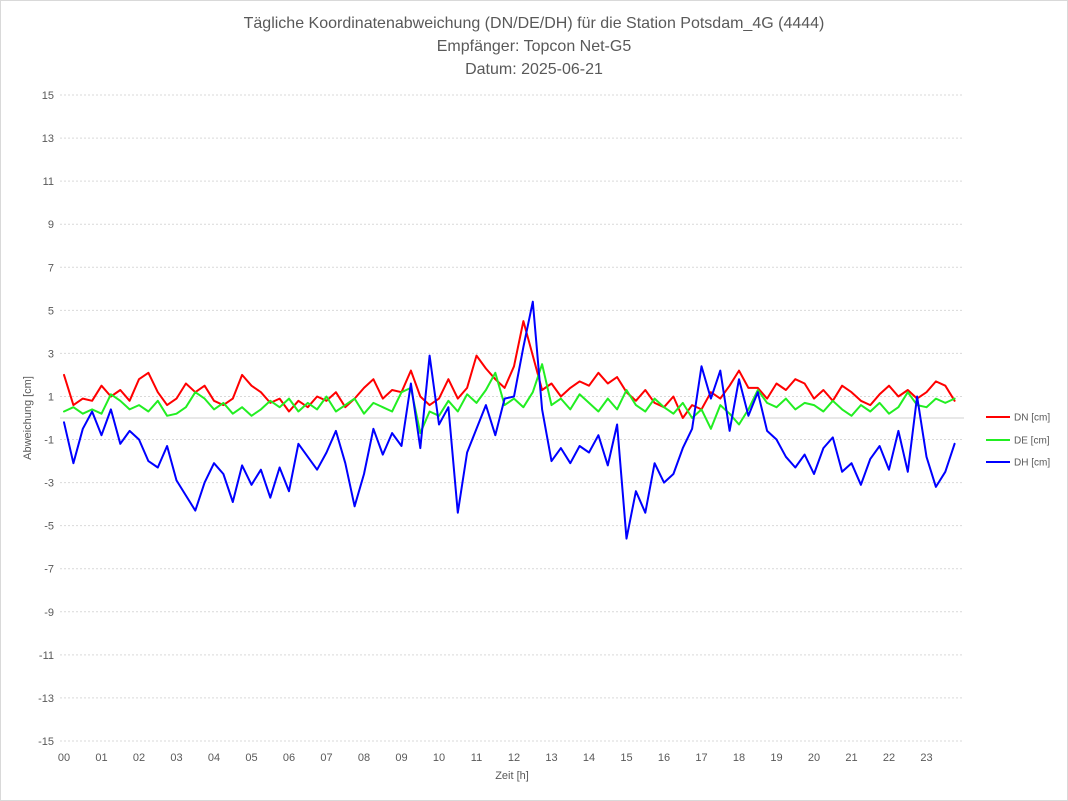  Describe the element at coordinates (49, 570) in the screenshot. I see `y-tick-label: -7` at that location.